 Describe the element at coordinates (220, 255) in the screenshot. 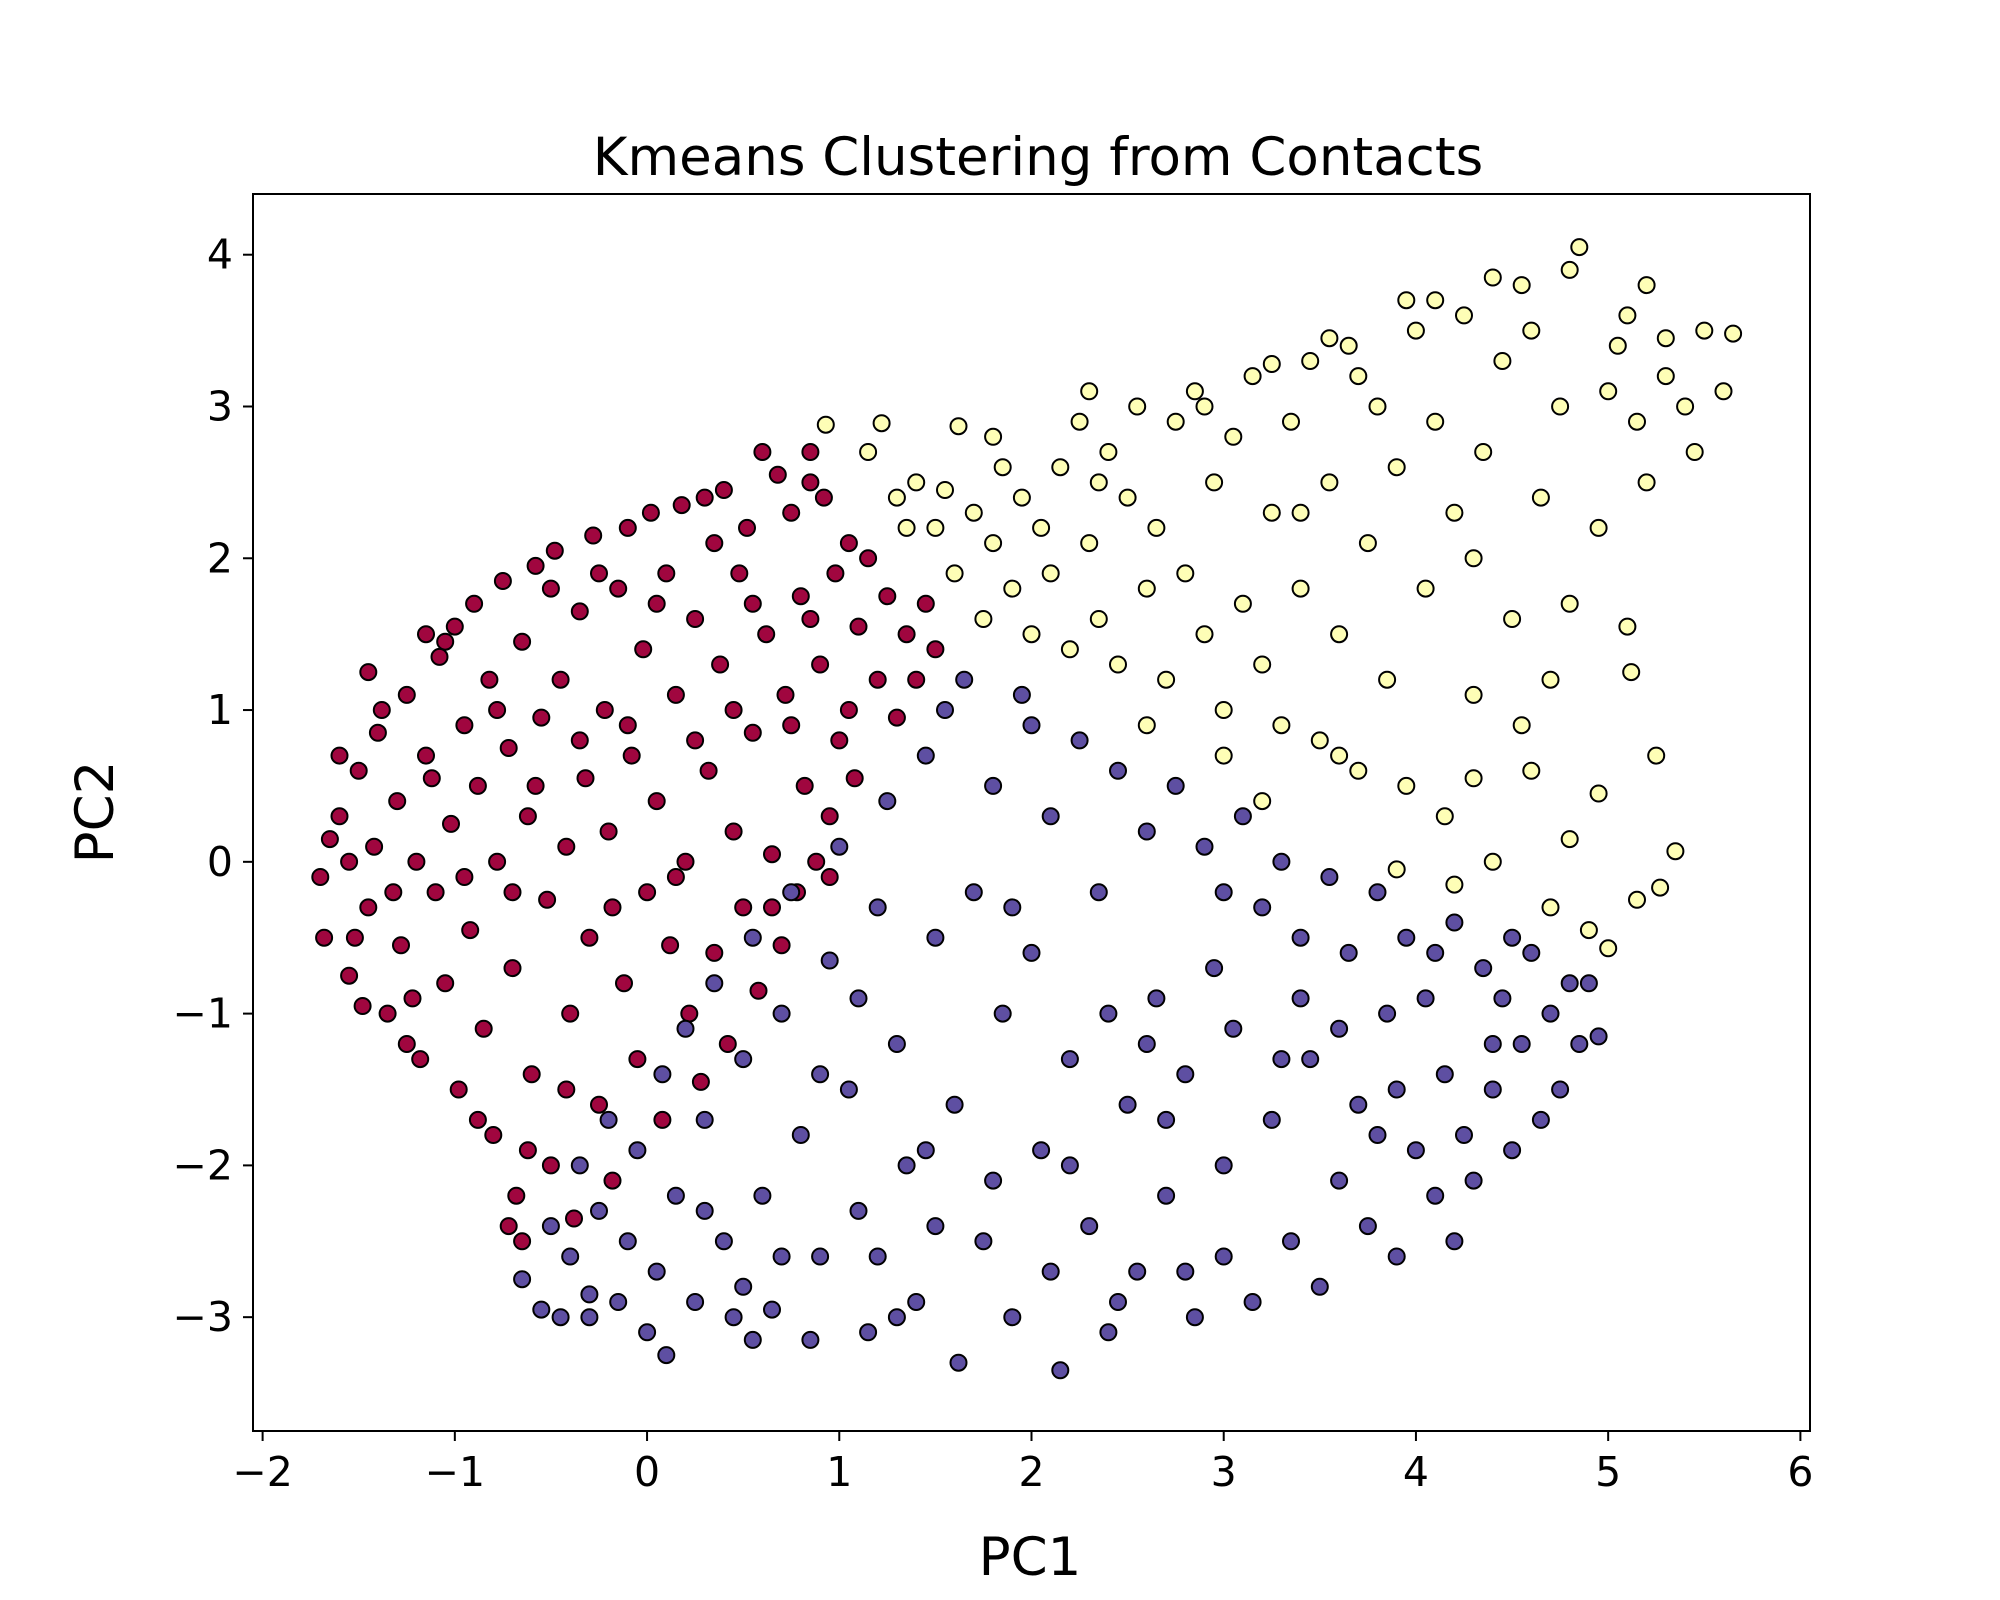

I see `y-tick-label: 4` at that location.